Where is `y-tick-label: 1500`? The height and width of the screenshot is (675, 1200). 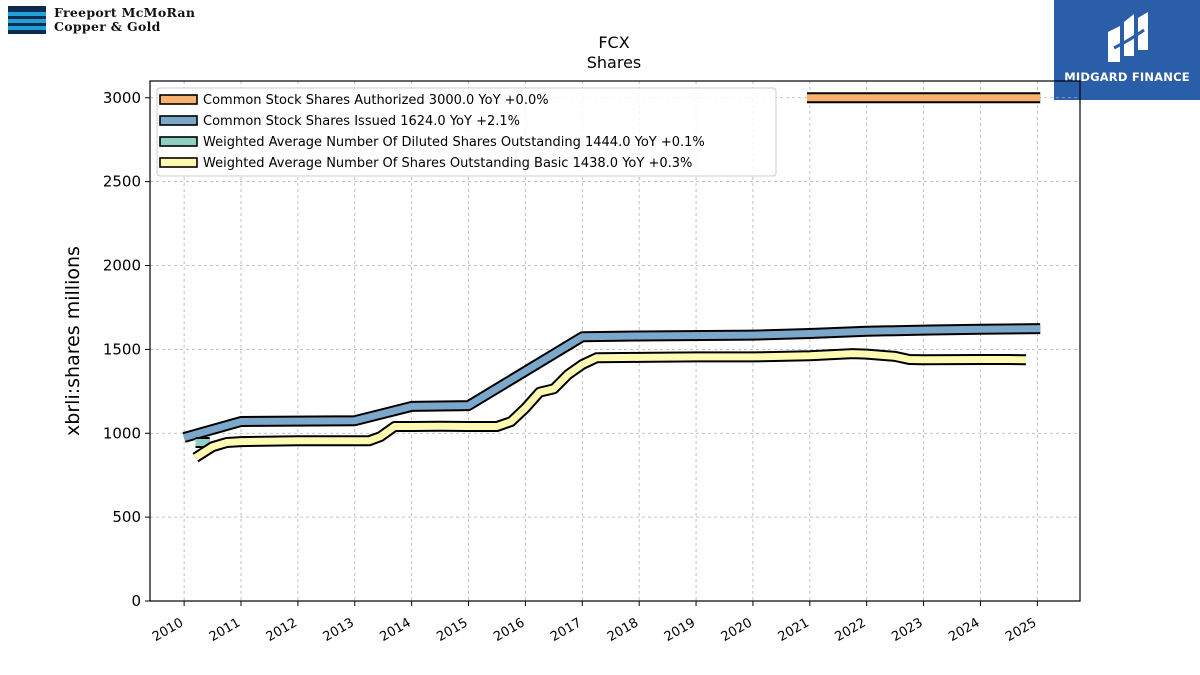
y-tick-label: 1500 is located at coordinates (122, 349).